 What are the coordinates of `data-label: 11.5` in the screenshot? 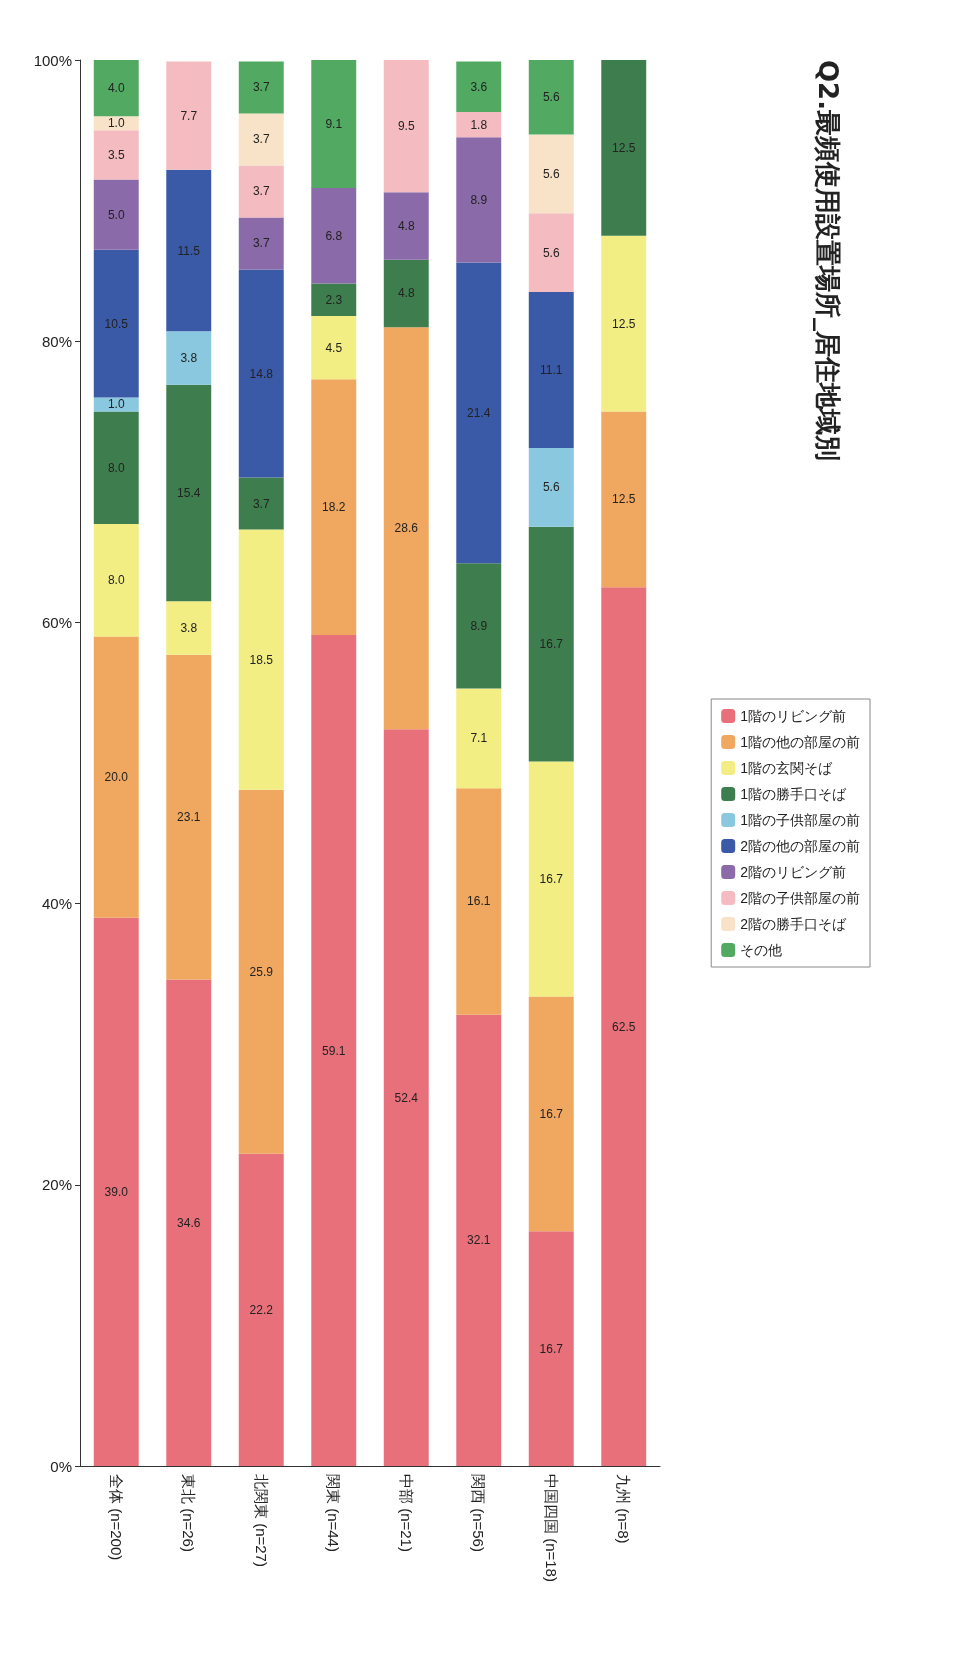 It's located at (189, 250).